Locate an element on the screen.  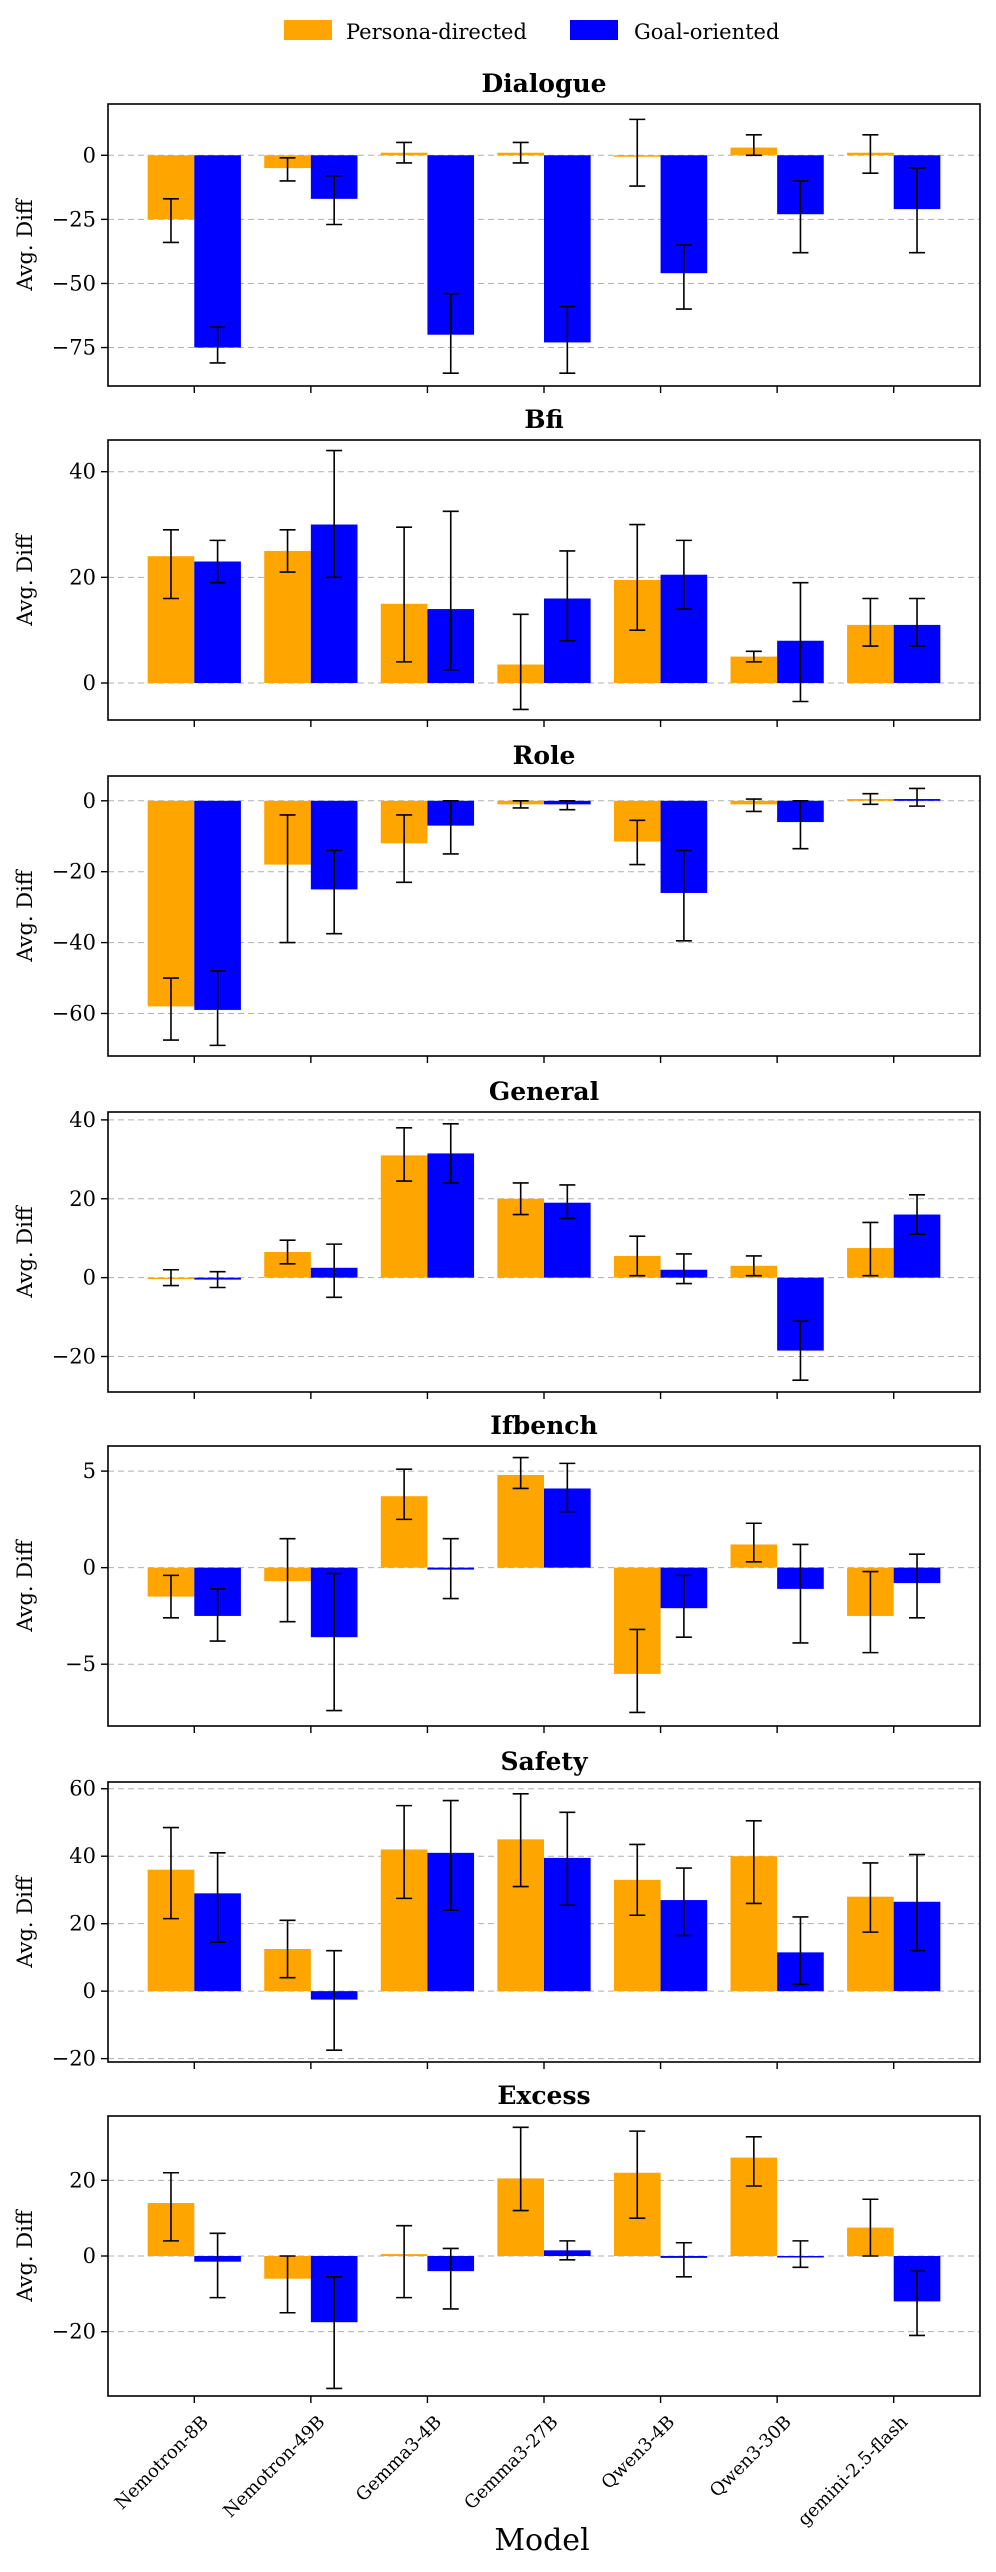
panel-safety: Safety 60 40 20 0 −20 Avg. Diff is located at coordinates (497, 1909).